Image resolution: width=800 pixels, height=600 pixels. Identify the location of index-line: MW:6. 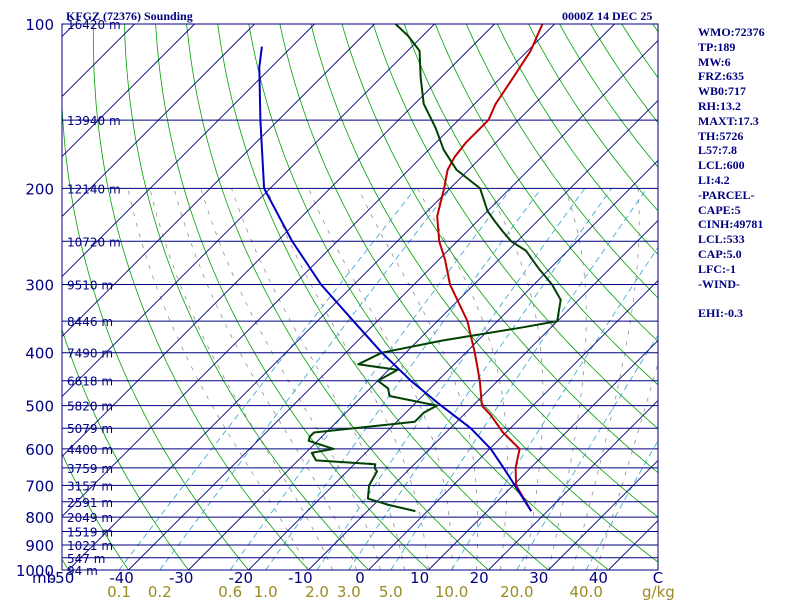
(714, 61).